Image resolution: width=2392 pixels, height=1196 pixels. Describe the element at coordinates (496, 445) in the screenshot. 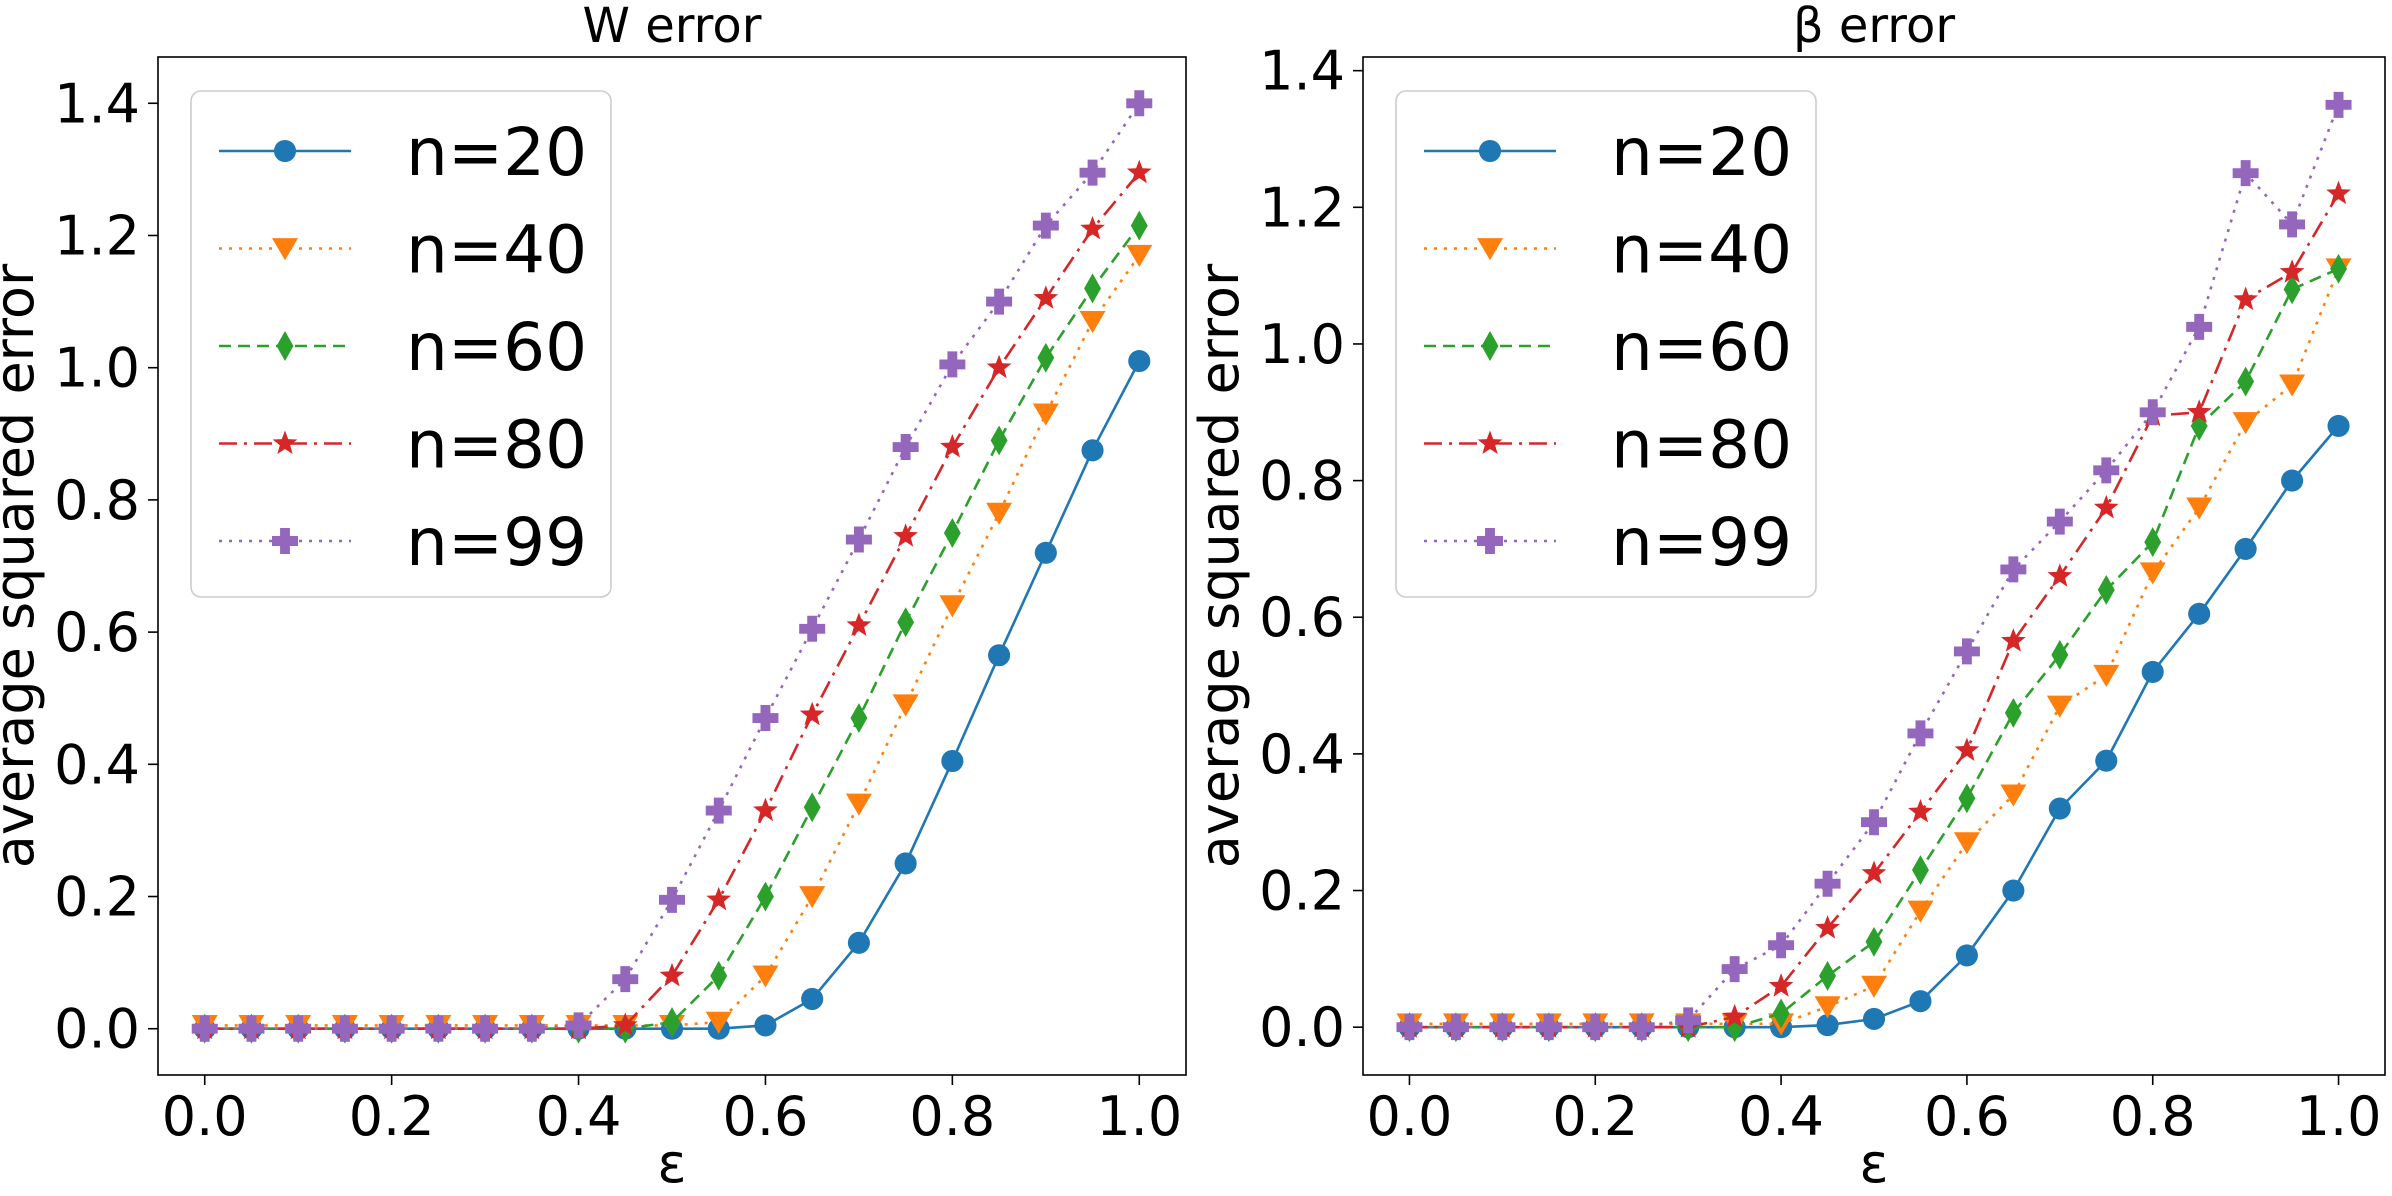

I see `legend-label: n=80` at that location.